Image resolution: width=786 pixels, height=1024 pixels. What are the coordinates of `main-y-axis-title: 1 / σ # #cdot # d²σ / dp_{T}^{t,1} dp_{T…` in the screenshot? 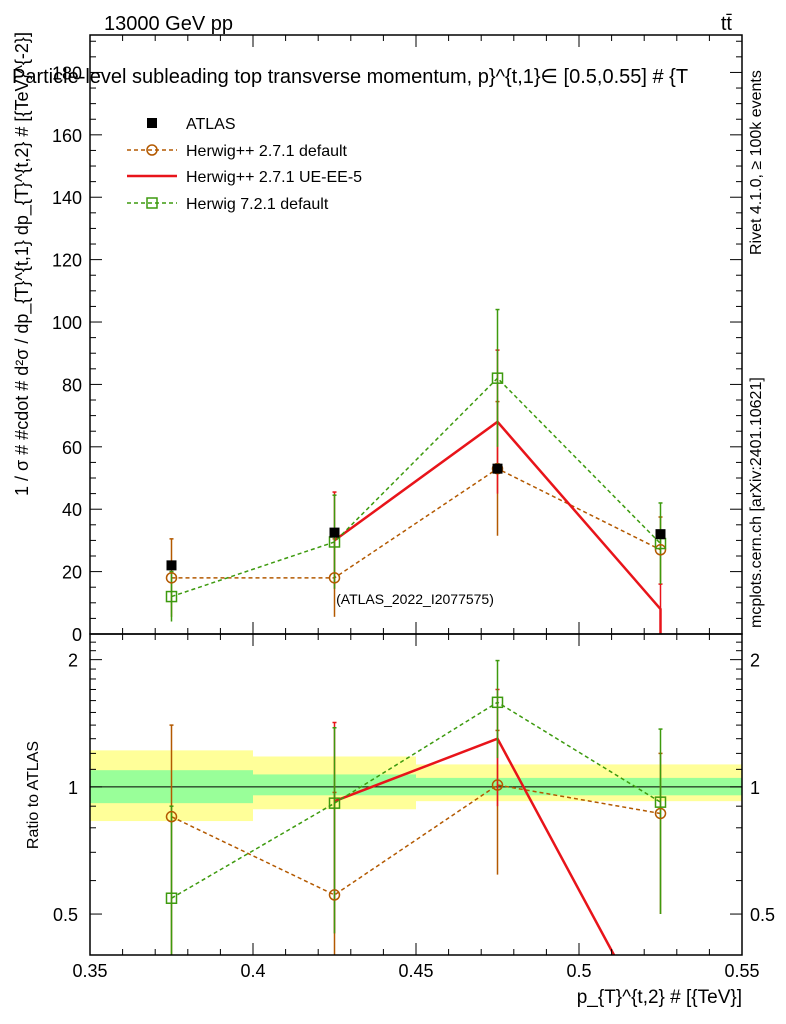 It's located at (22, 264).